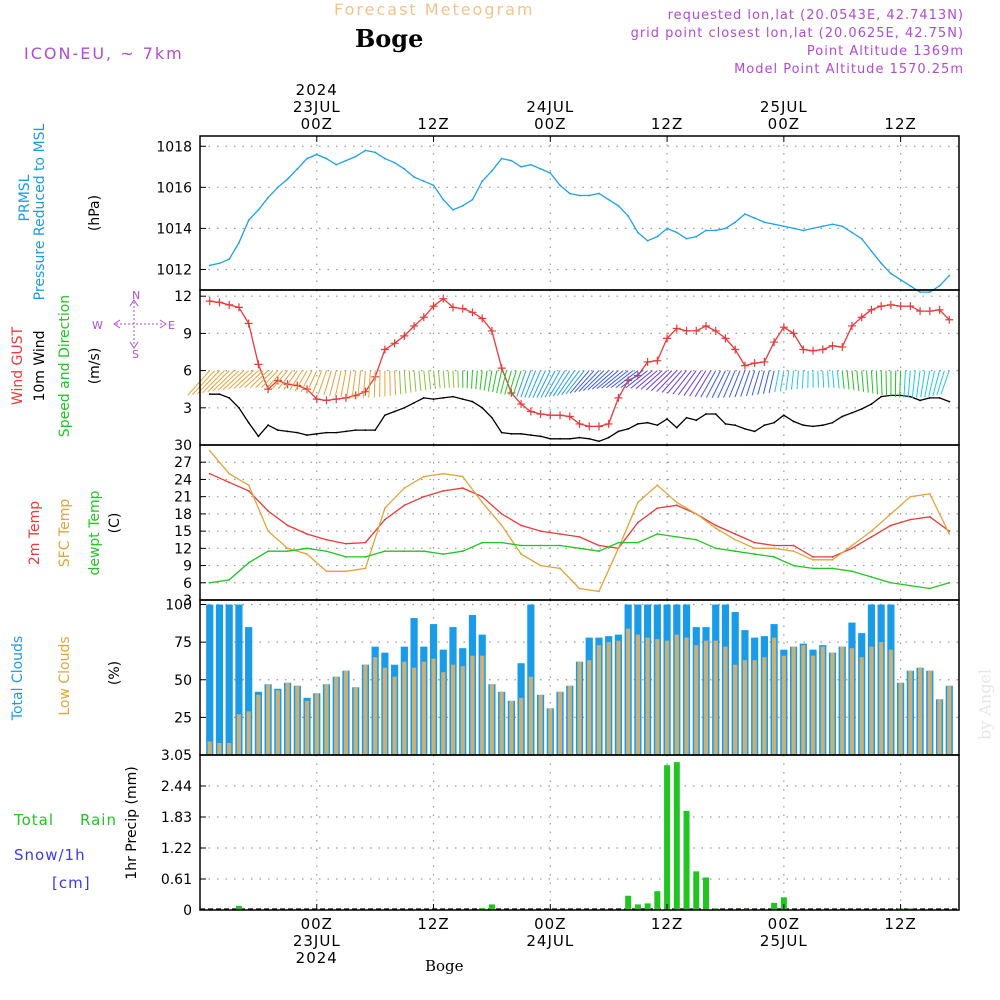 The width and height of the screenshot is (1000, 1000). I want to click on precip-legend-unit: [cm], so click(71, 883).